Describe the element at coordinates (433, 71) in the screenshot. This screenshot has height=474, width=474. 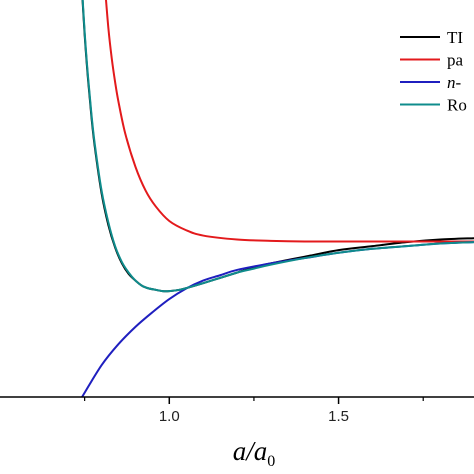
I see `legend: TI pa n- Ro` at that location.